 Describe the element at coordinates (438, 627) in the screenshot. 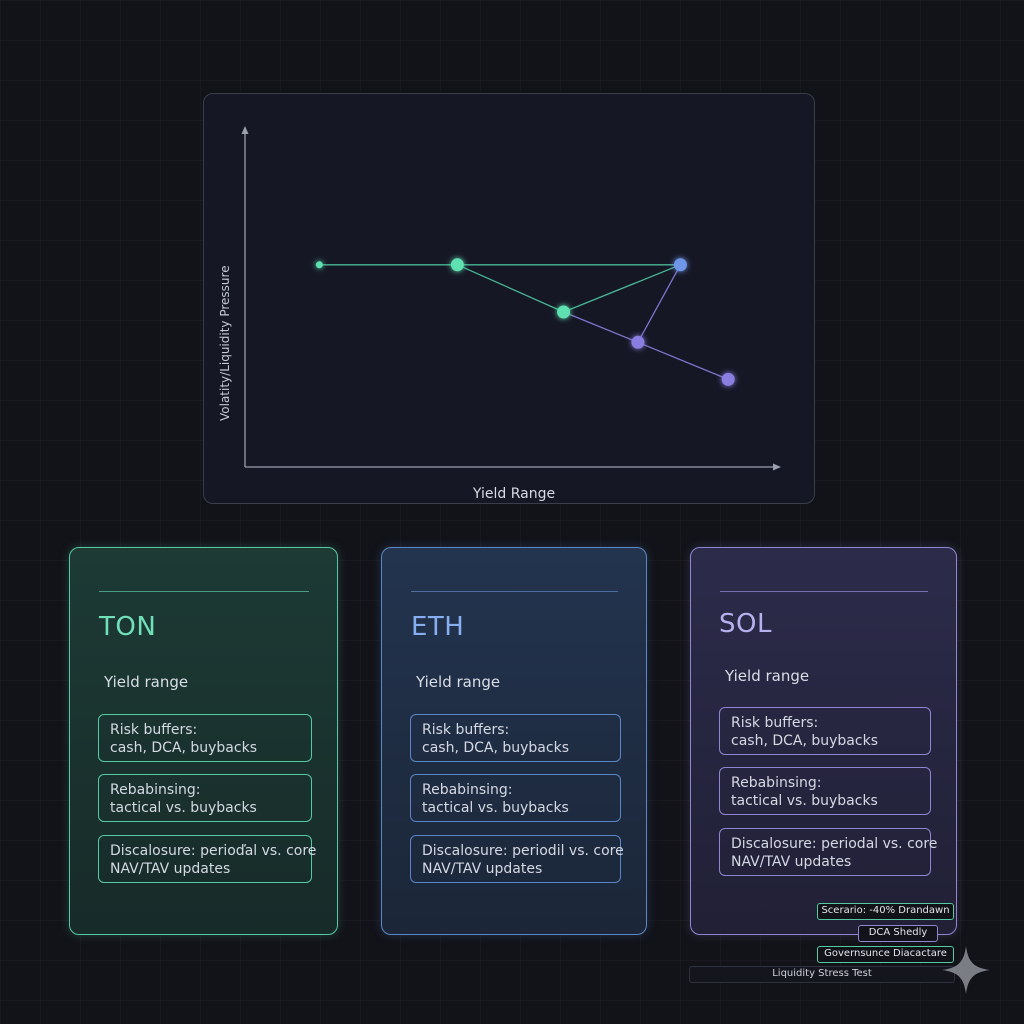

I see `card-title: ETH` at that location.